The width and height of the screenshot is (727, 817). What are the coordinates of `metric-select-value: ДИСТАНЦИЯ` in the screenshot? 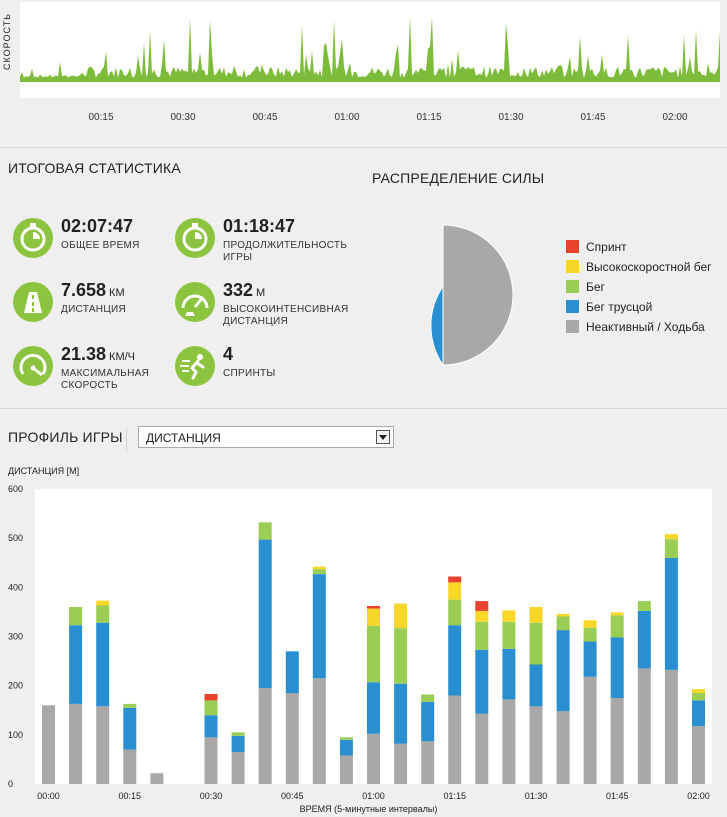 It's located at (183, 438).